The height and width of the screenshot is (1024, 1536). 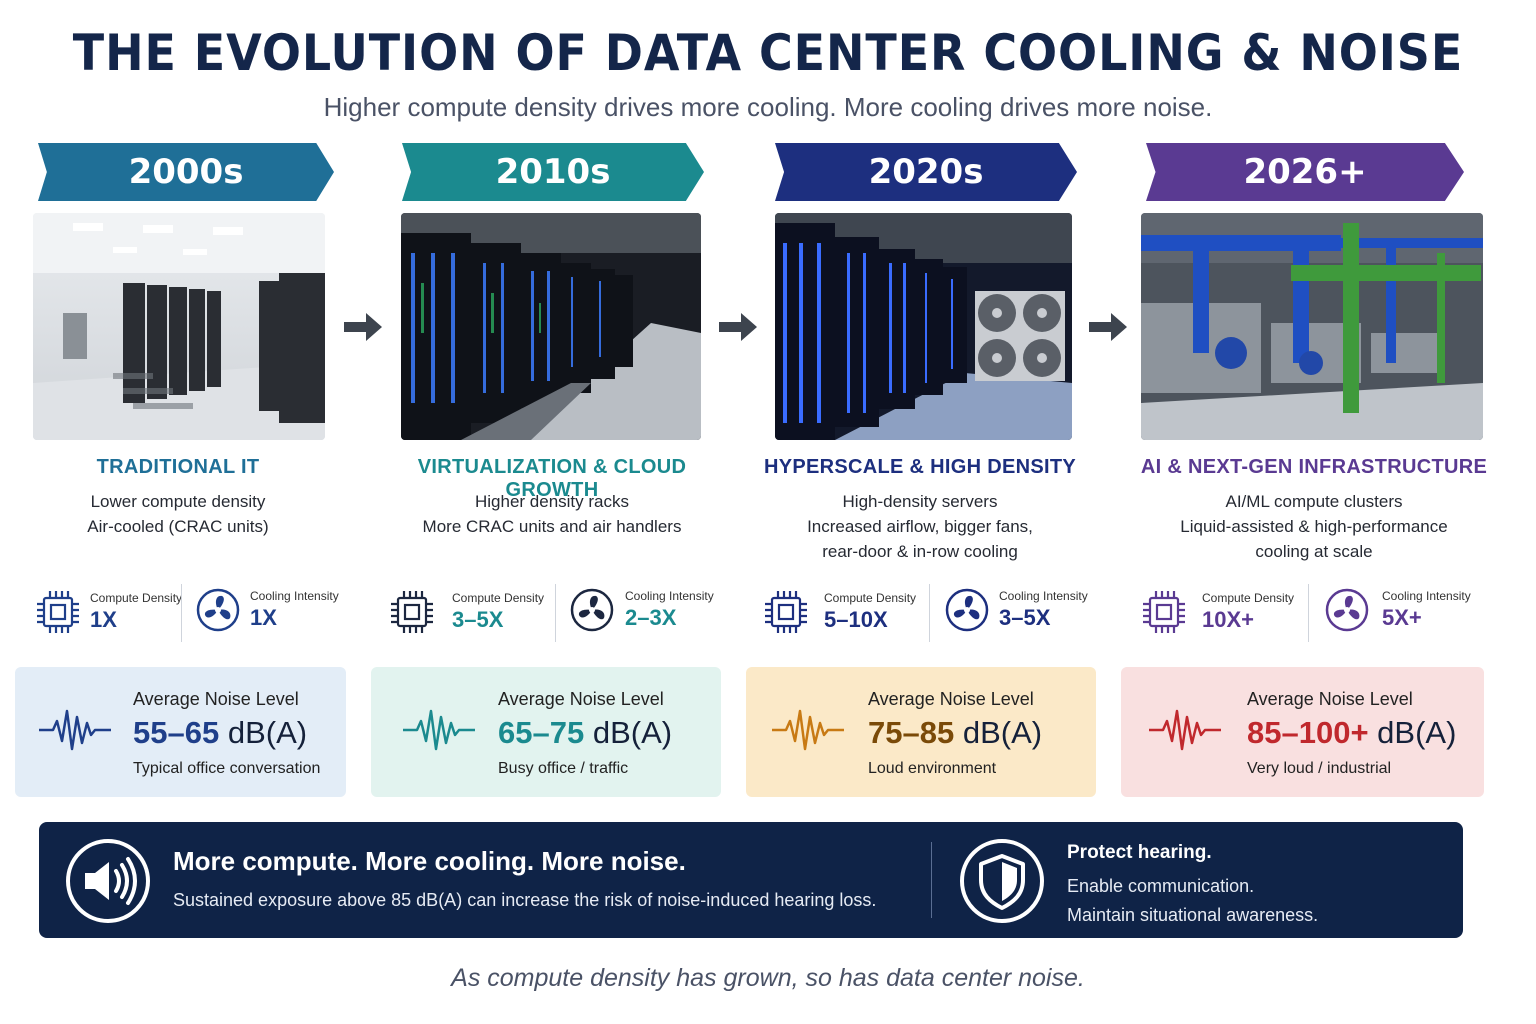 What do you see at coordinates (563, 768) in the screenshot?
I see `noise-description: Busy office / traffic` at bounding box center [563, 768].